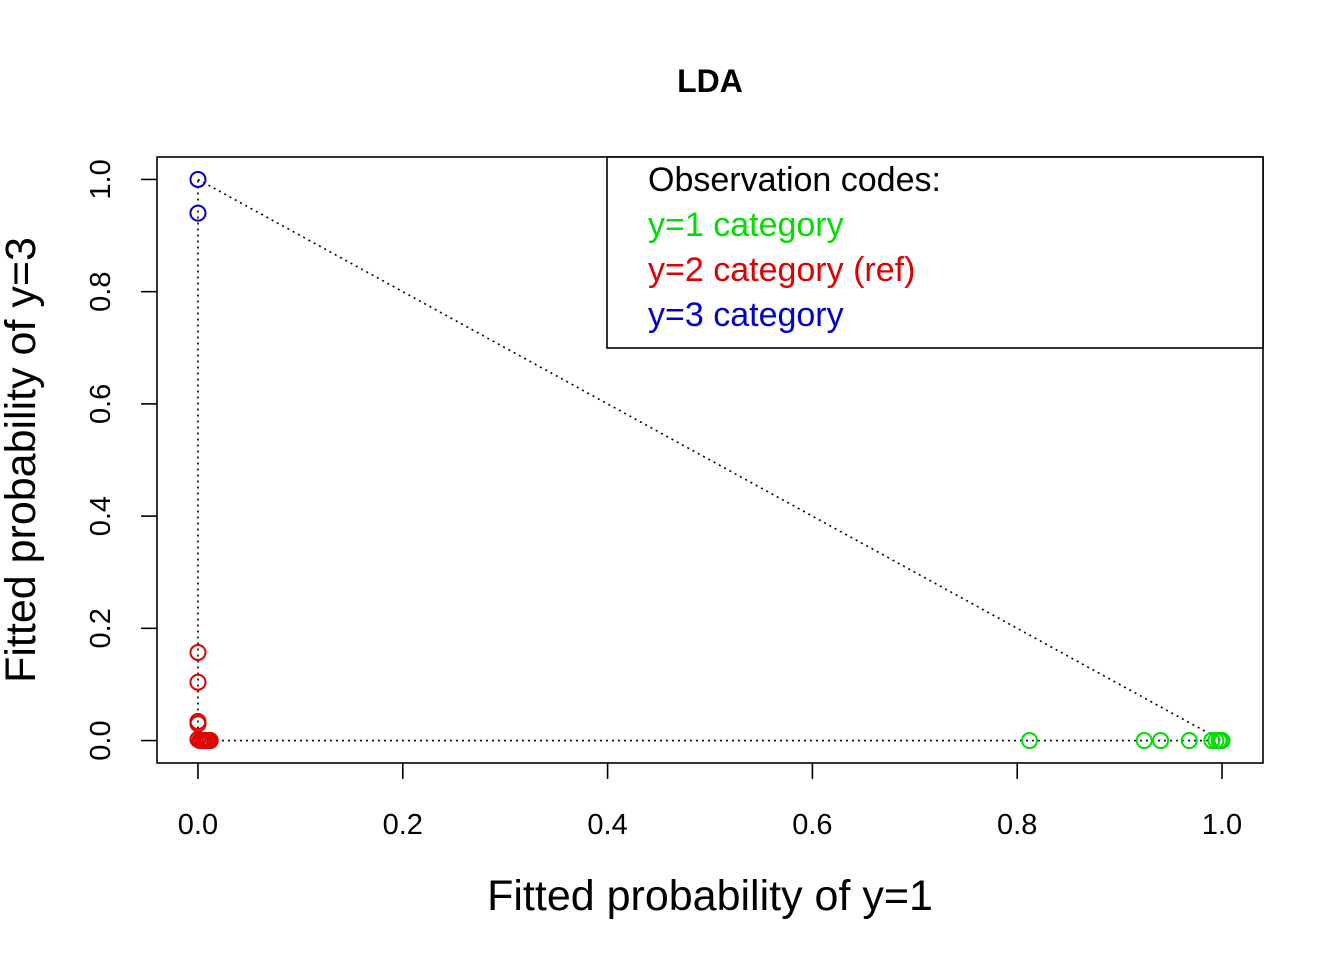 The width and height of the screenshot is (1344, 960). What do you see at coordinates (101, 404) in the screenshot?
I see `y-tick-label: 0.6` at bounding box center [101, 404].